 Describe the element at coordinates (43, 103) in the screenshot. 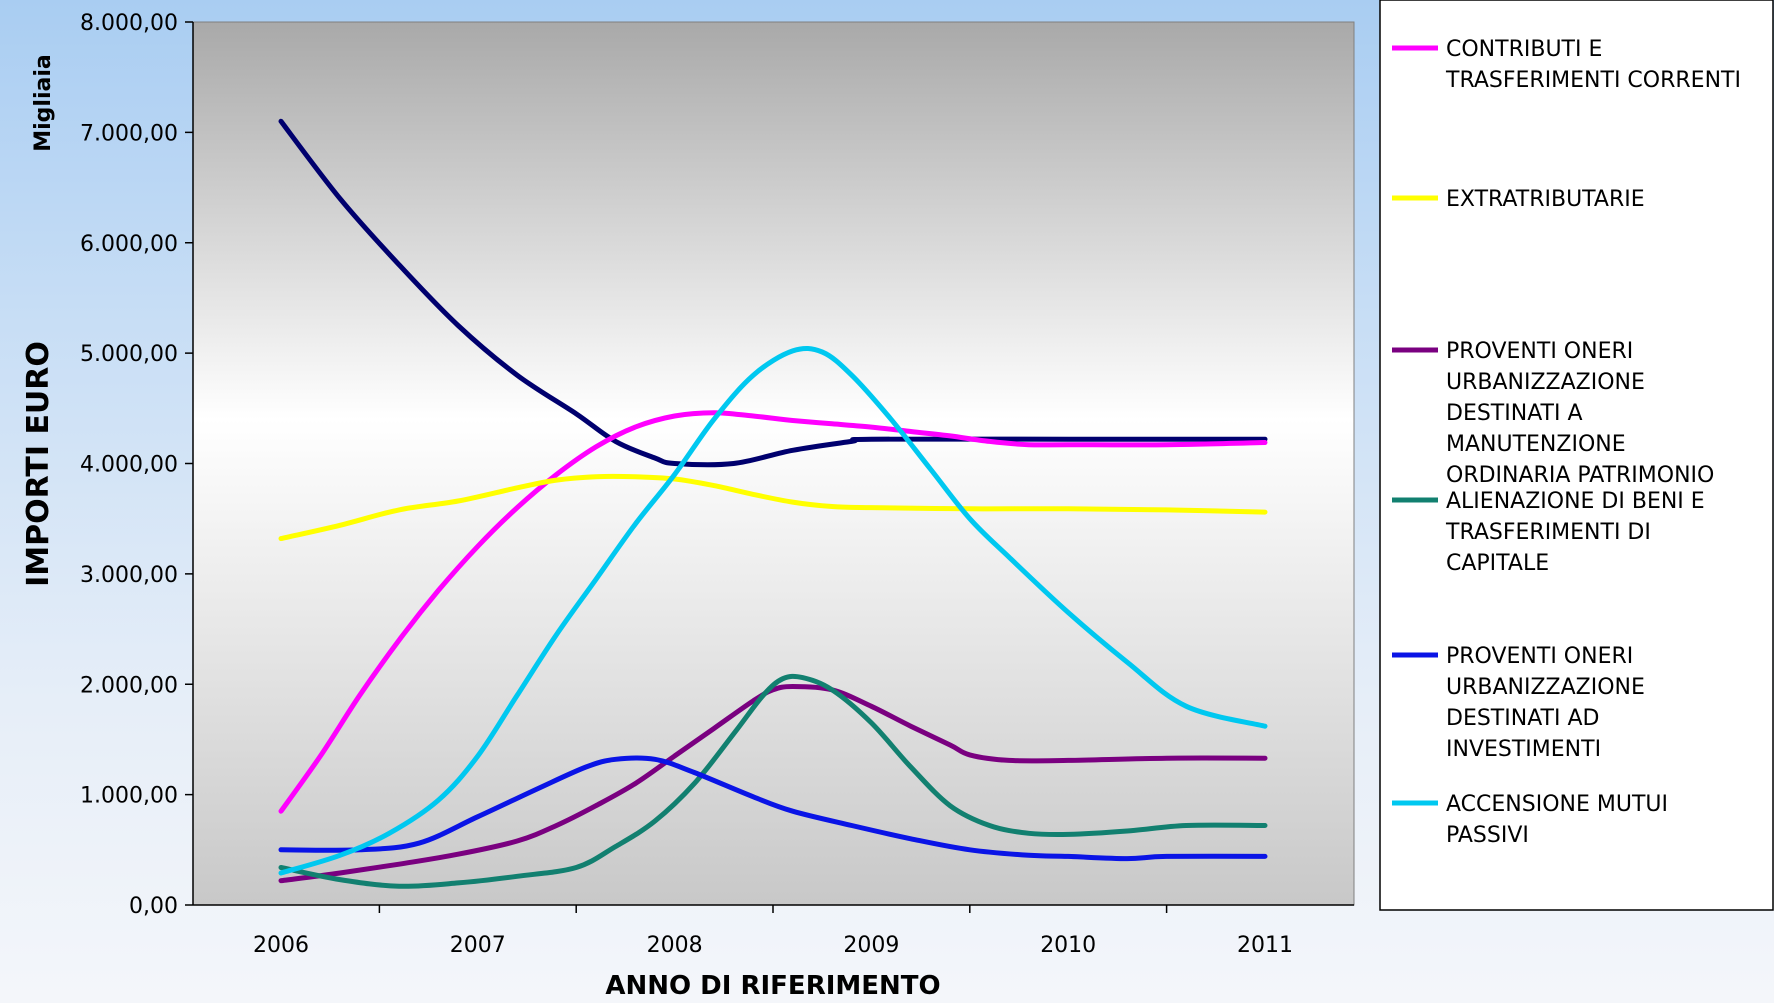

I see `y-axis-unit: Migliaia` at that location.